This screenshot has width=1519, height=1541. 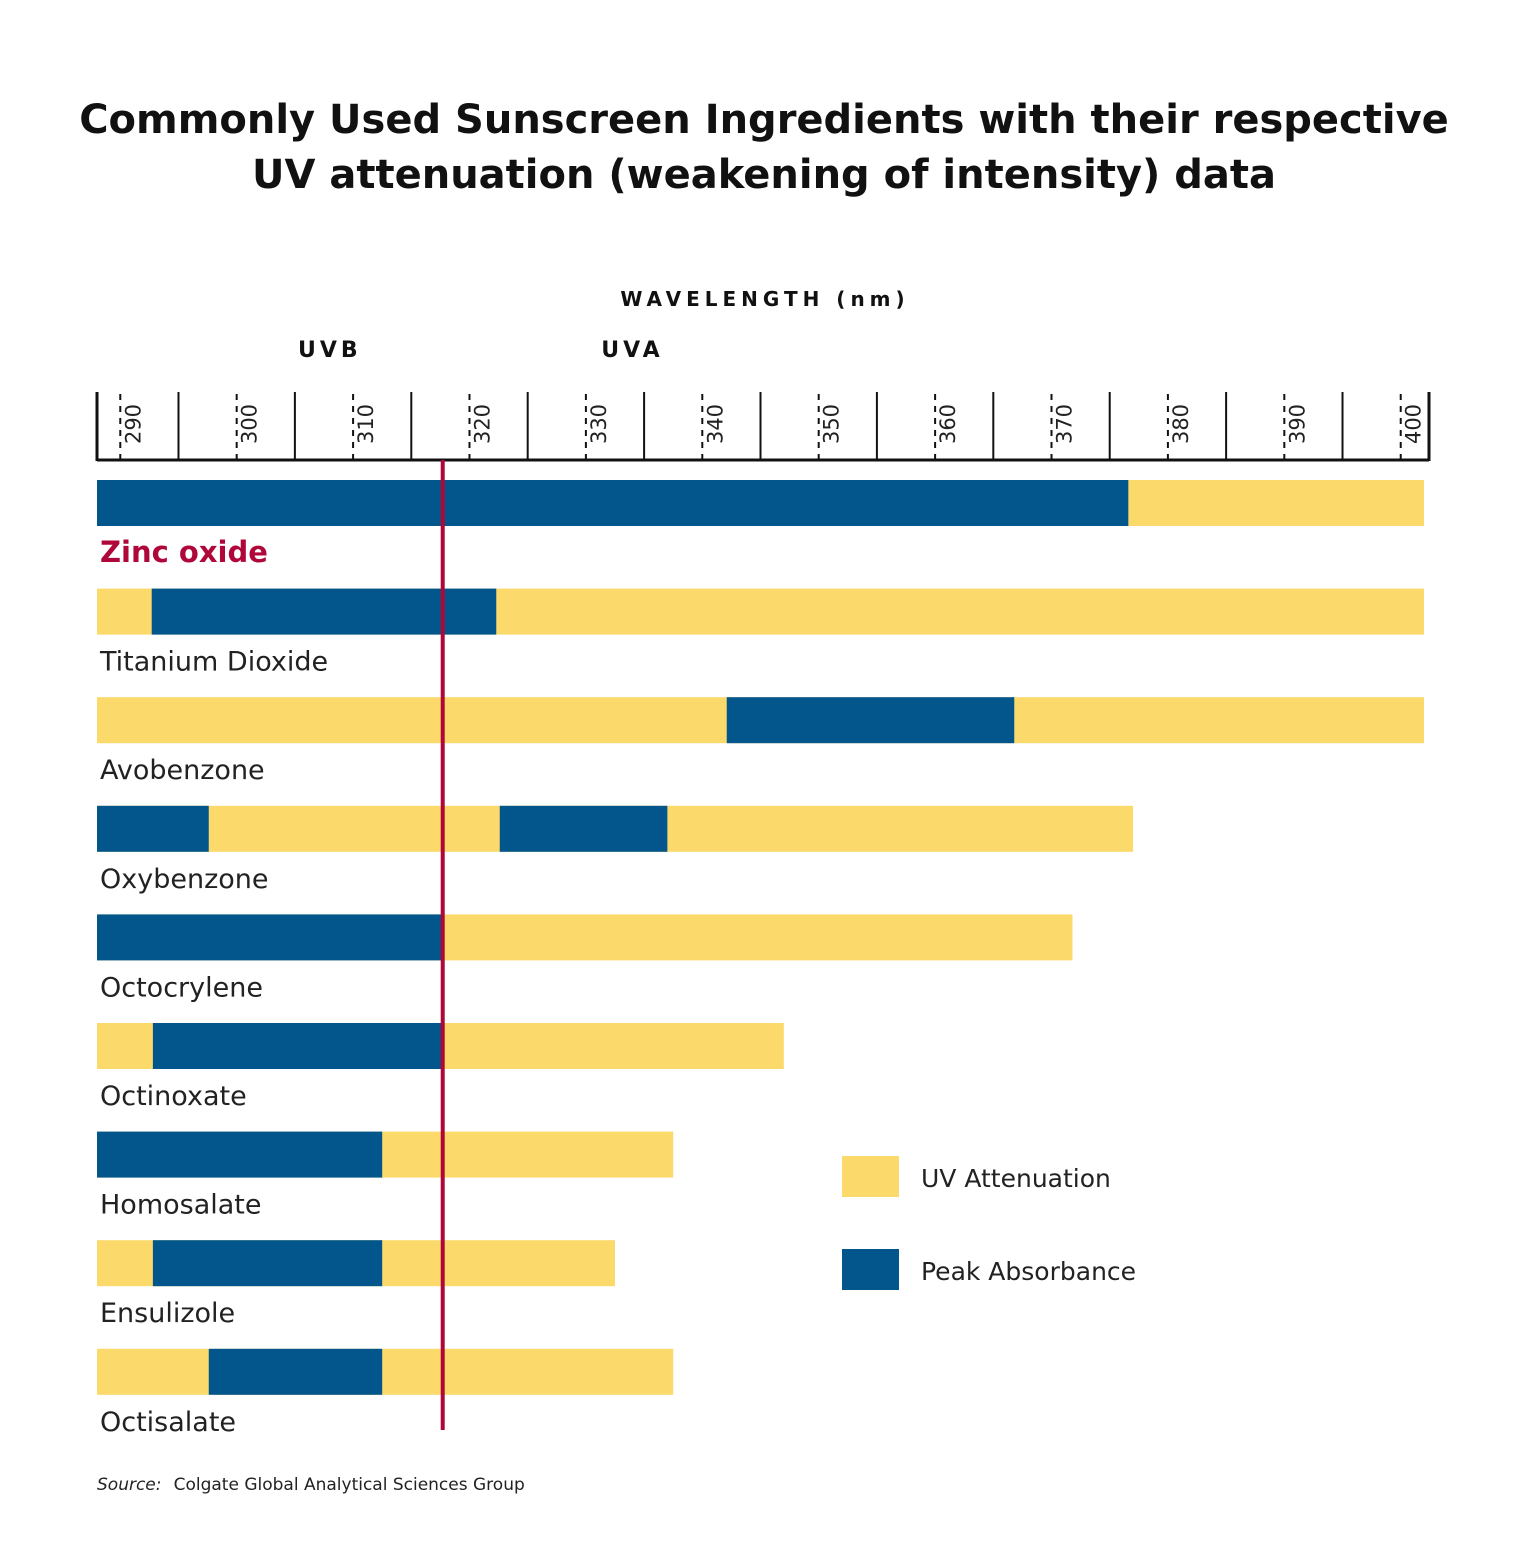 What do you see at coordinates (948, 424) in the screenshot?
I see `x-tick-label-360: 360` at bounding box center [948, 424].